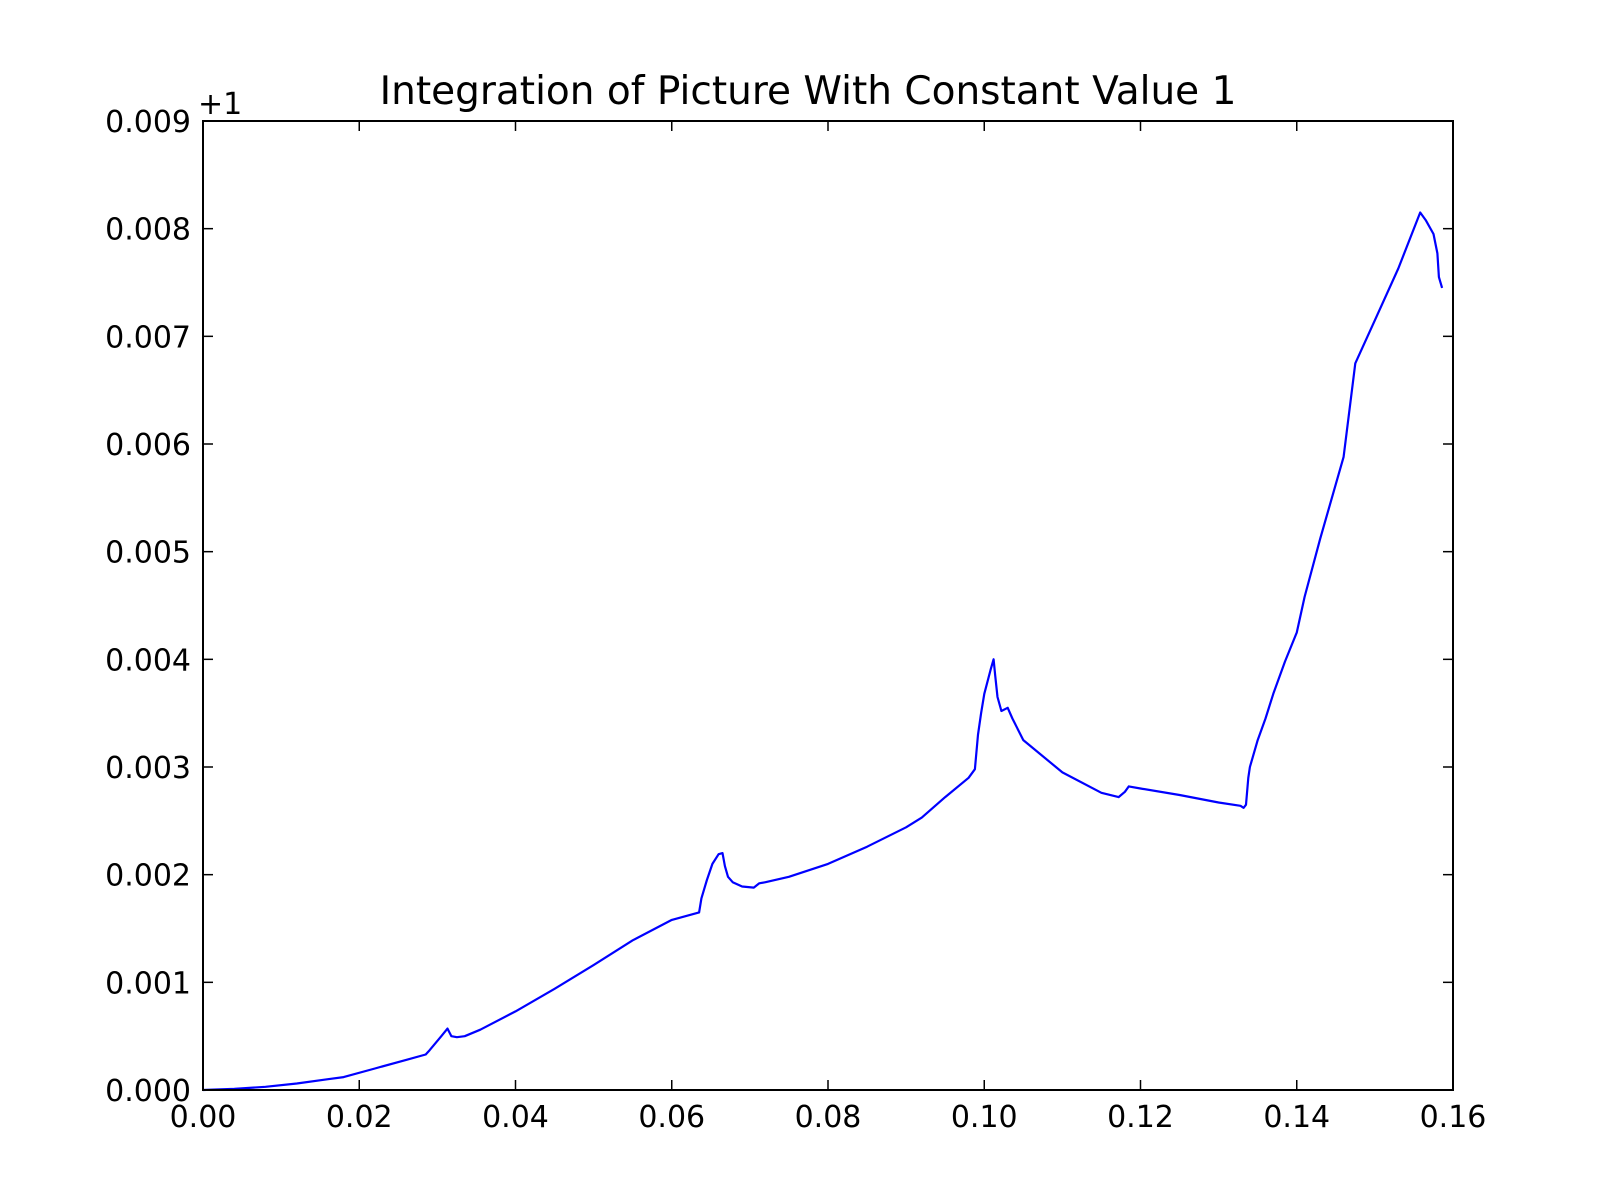  Describe the element at coordinates (148, 768) in the screenshot. I see `y-tick-label: 0.003` at that location.